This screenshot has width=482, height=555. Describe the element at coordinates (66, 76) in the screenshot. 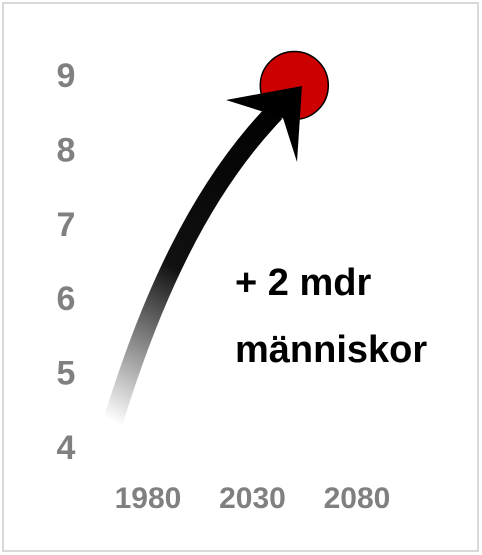

I see `y-tick-label: 9` at that location.